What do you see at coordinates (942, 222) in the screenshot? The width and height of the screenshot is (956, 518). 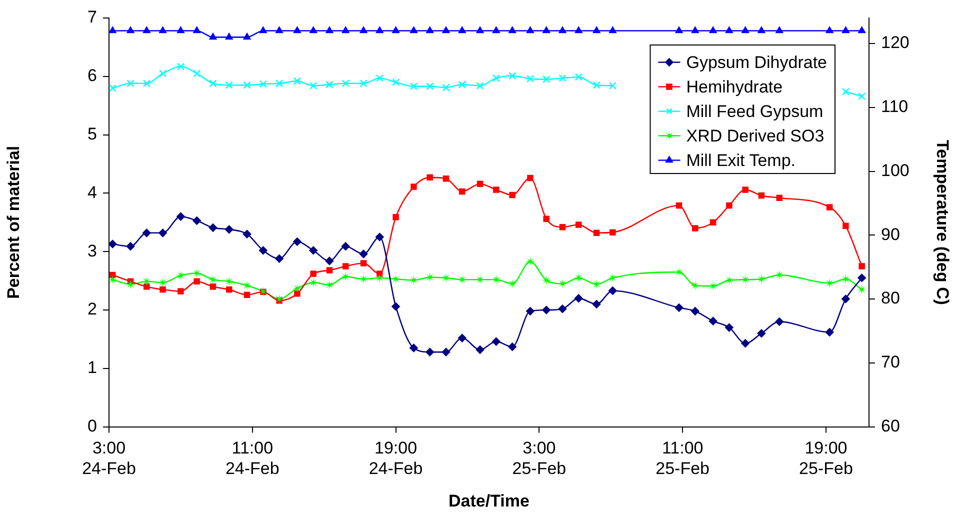 I see `y2-axis-title: Temperature (deg C)` at bounding box center [942, 222].